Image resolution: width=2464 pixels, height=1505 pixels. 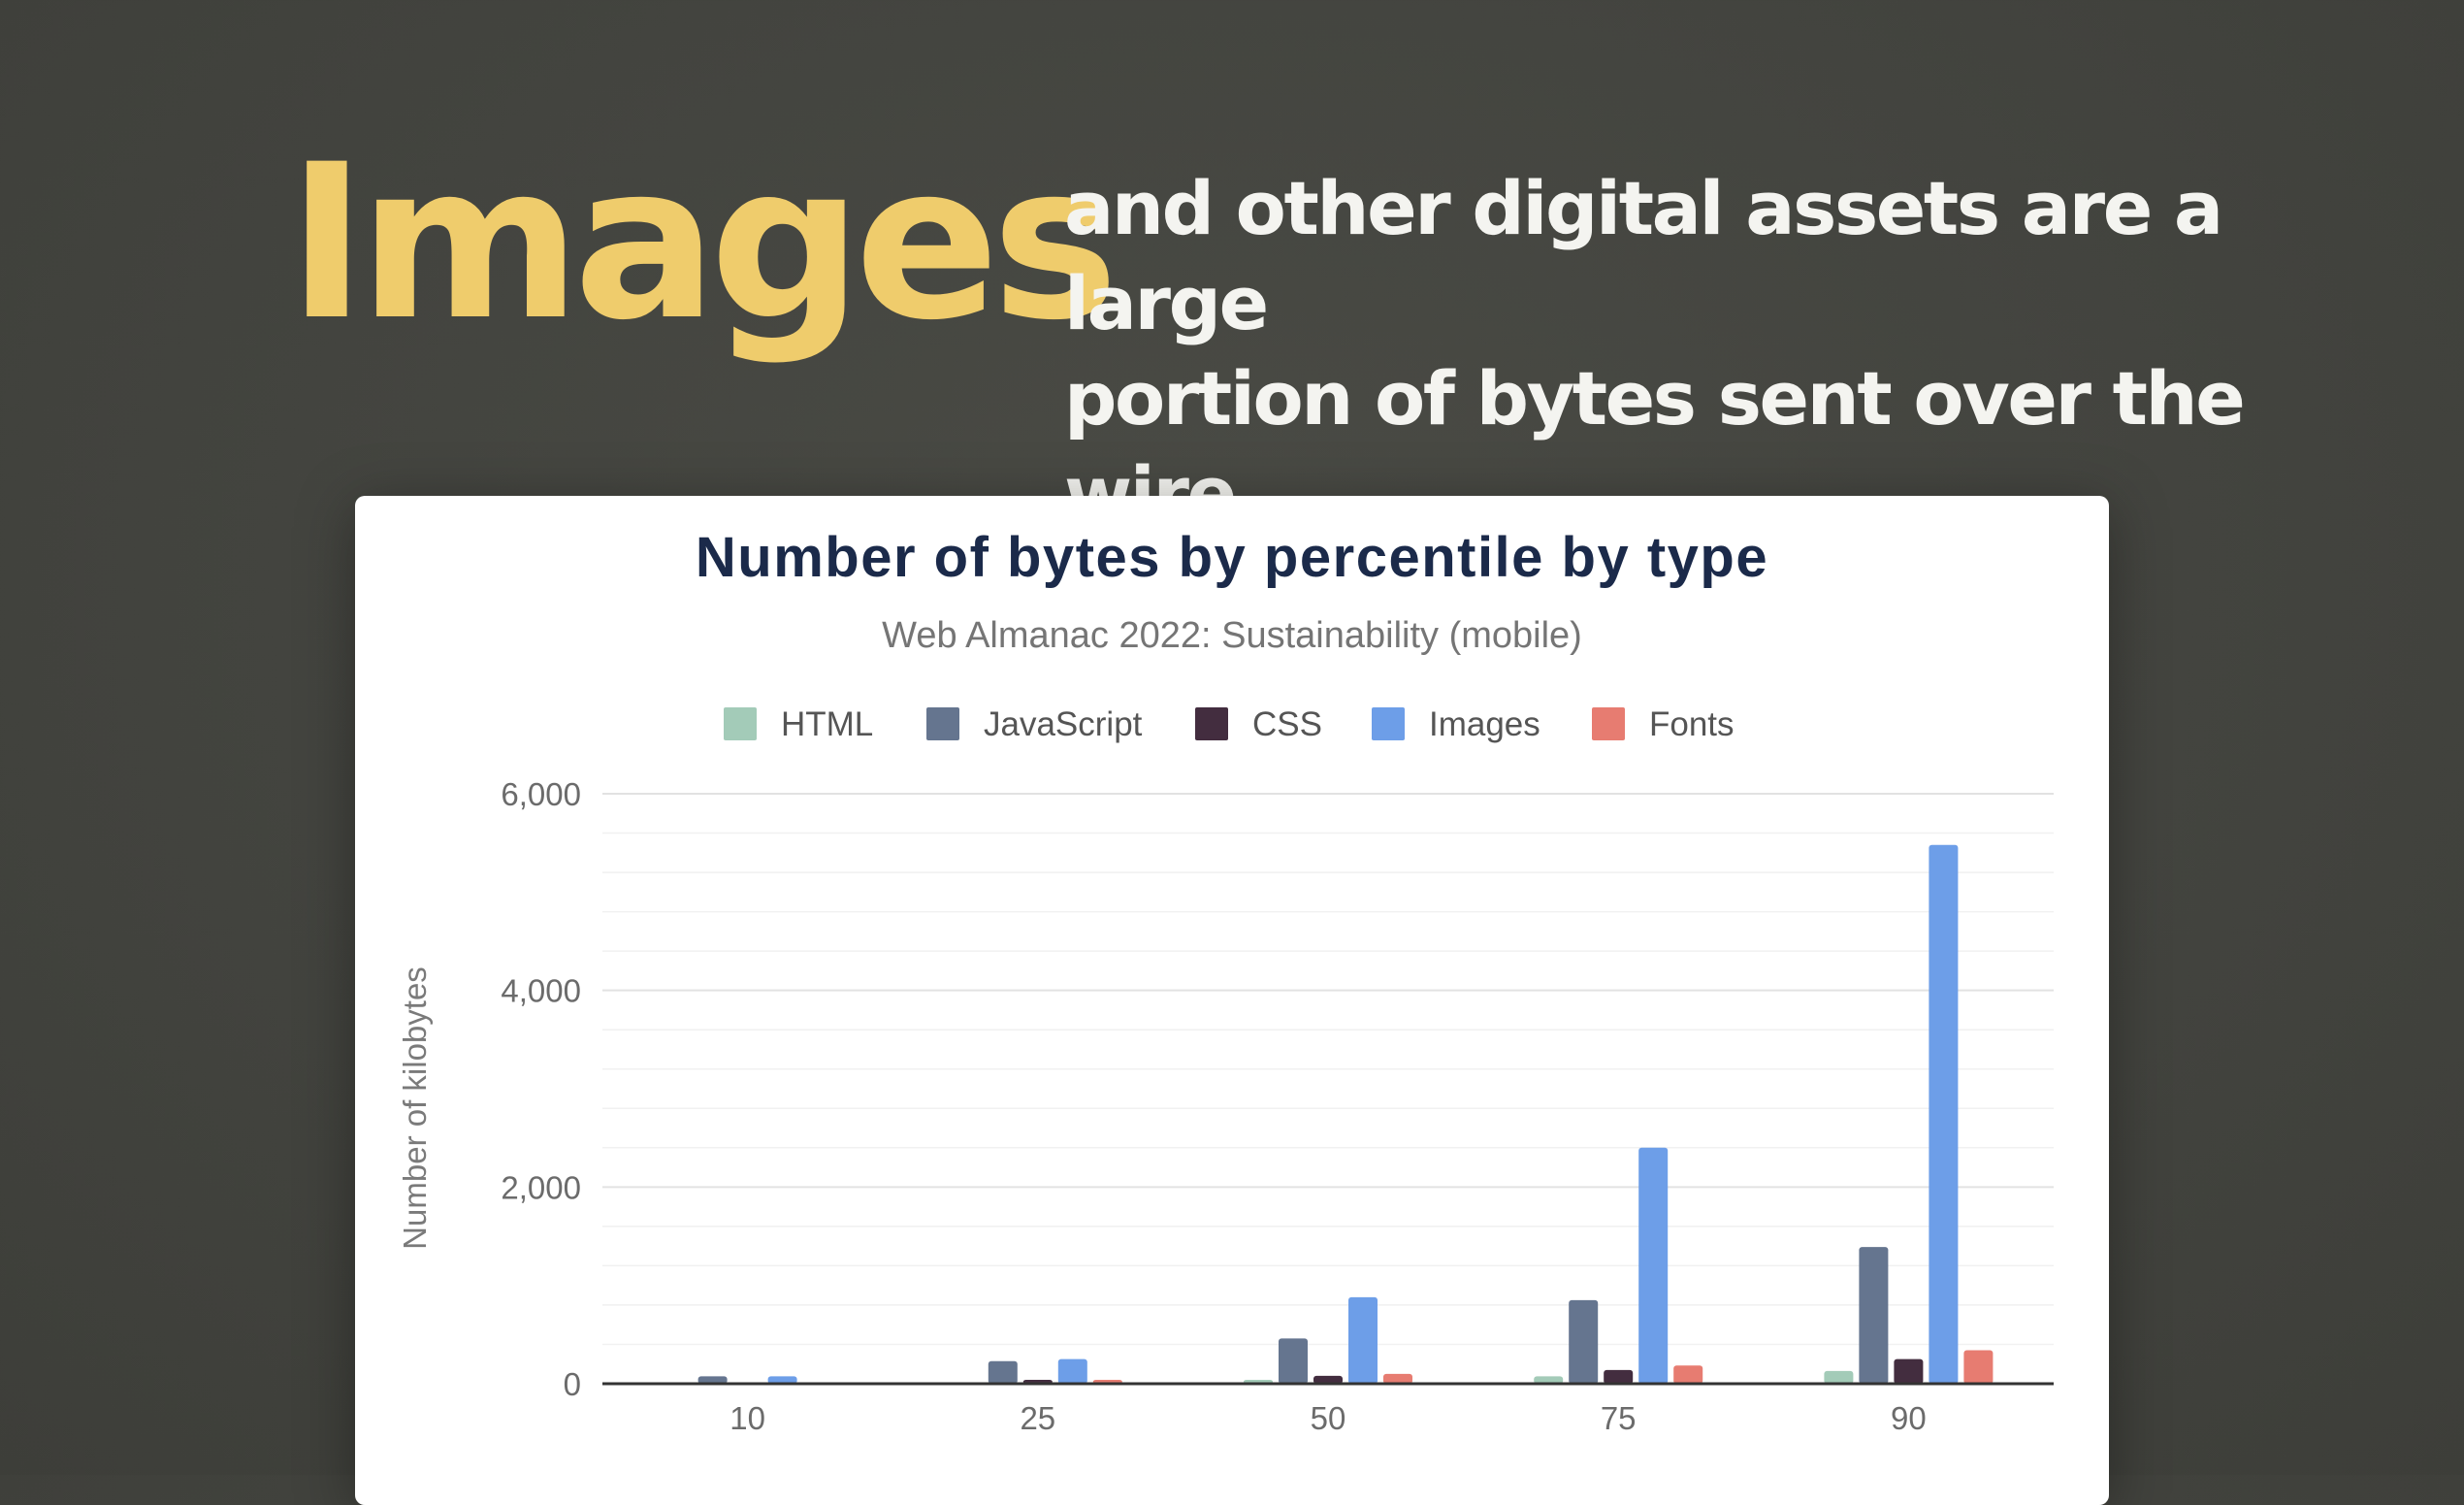 I want to click on bar-html-p75, so click(x=1549, y=1380).